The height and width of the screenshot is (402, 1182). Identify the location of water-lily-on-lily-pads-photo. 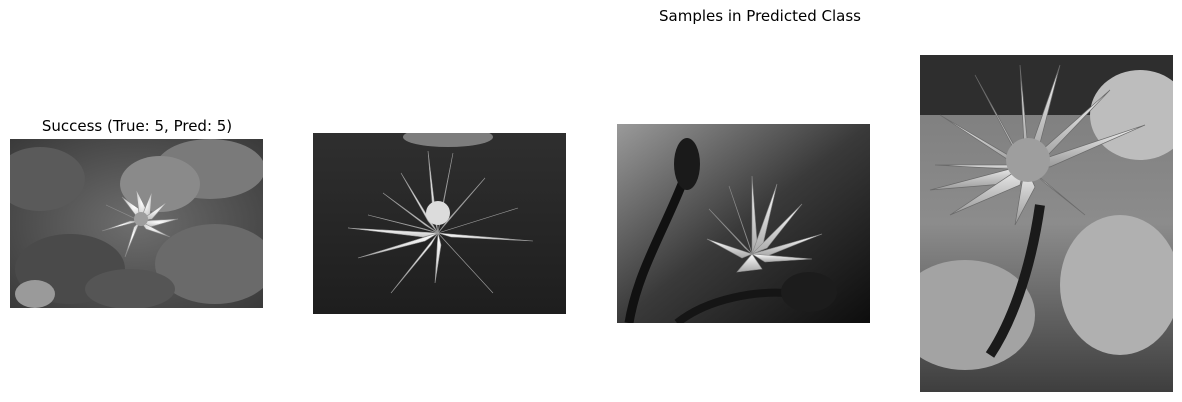
(136, 223).